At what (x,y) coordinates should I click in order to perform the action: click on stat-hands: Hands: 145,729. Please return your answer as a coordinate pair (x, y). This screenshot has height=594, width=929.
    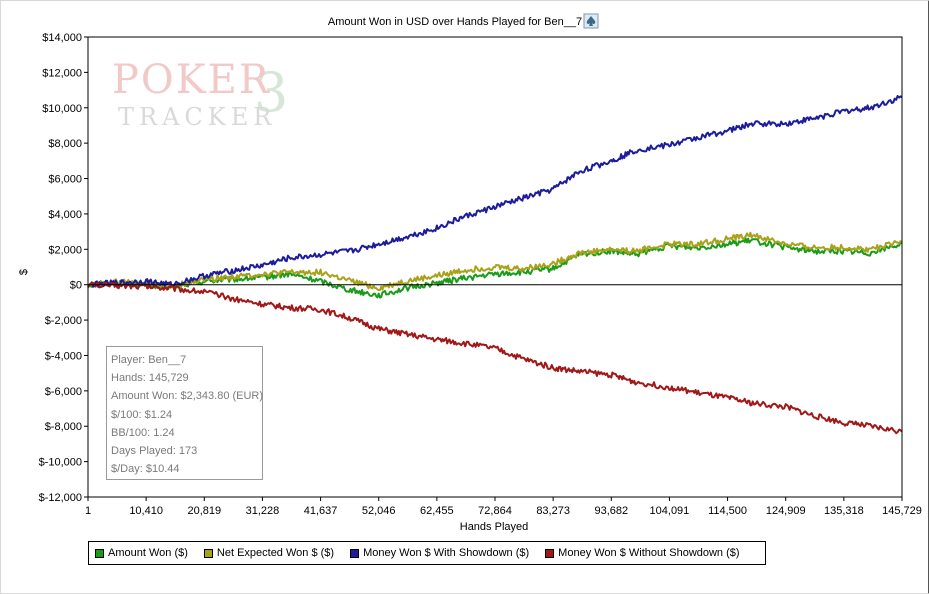
    Looking at the image, I should click on (150, 378).